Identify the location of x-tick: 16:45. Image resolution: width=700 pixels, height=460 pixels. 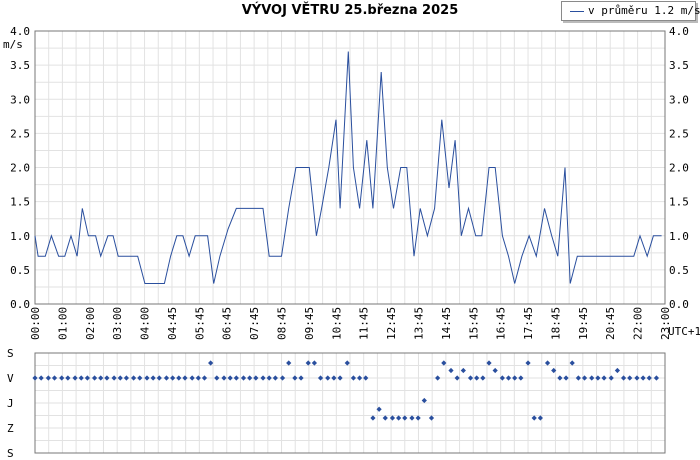
(501, 323).